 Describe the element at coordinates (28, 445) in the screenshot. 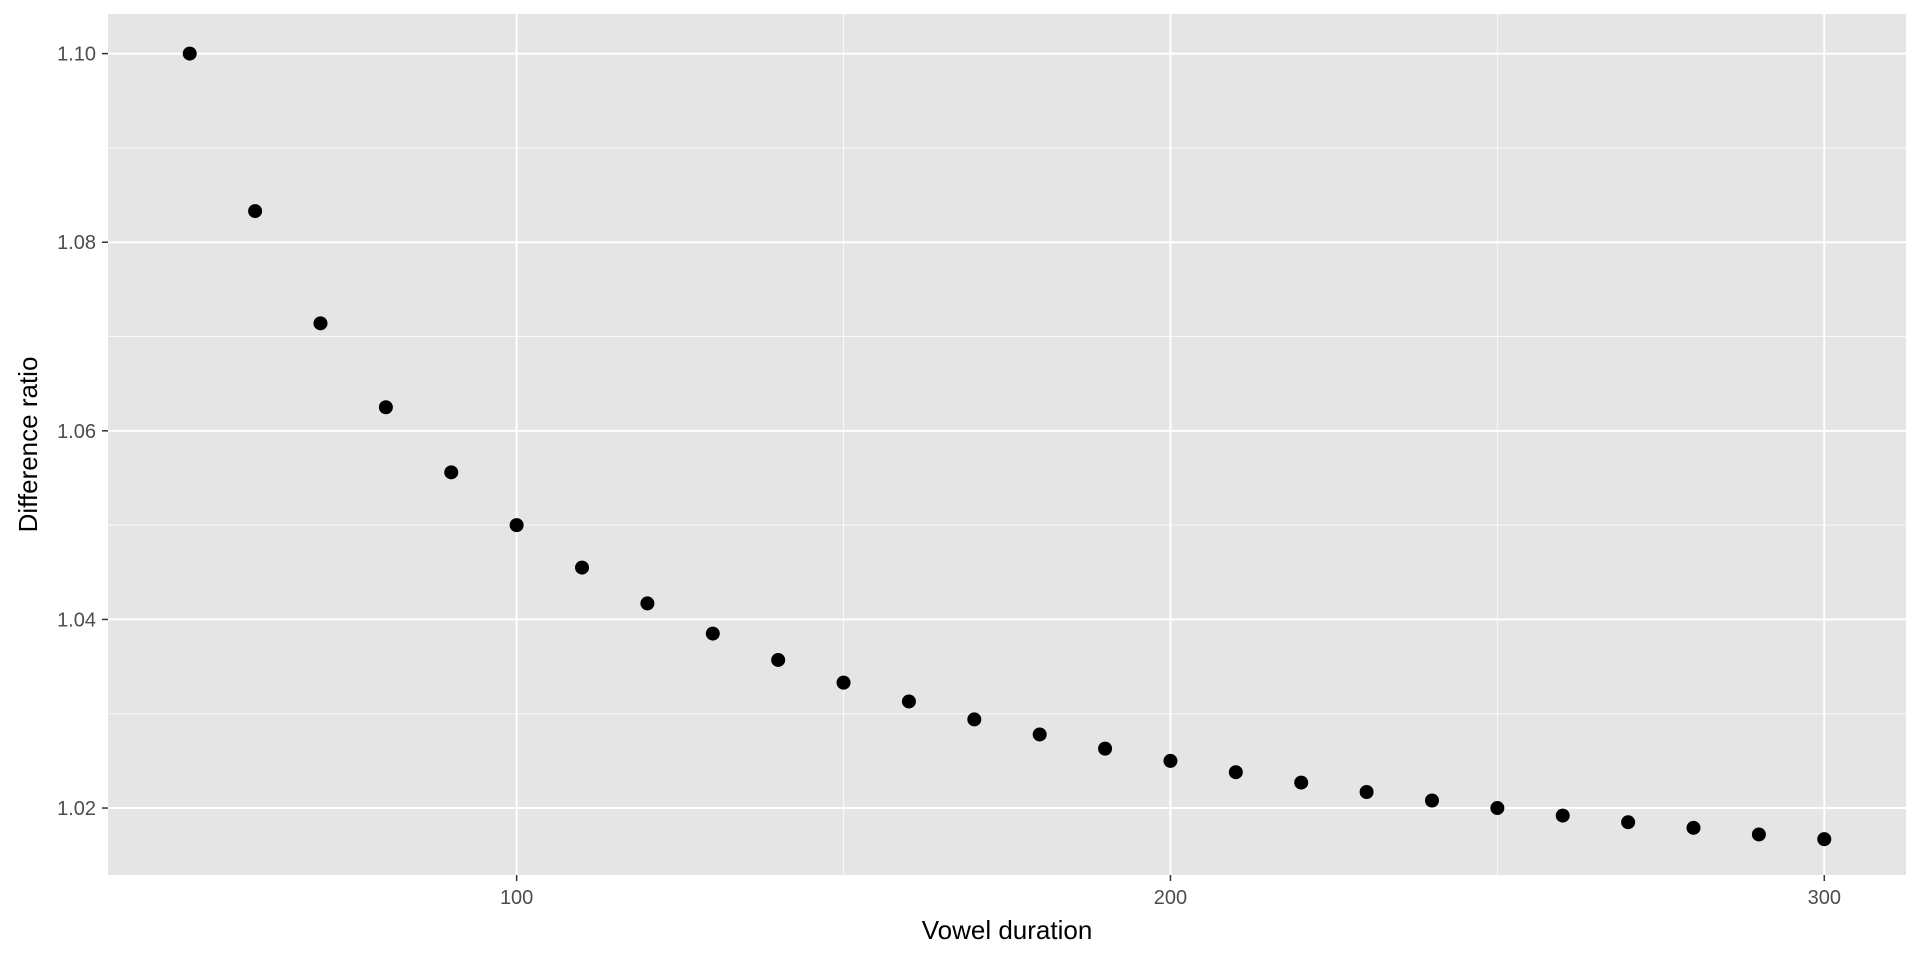

I see `y-axis-title: Difference ratio` at that location.